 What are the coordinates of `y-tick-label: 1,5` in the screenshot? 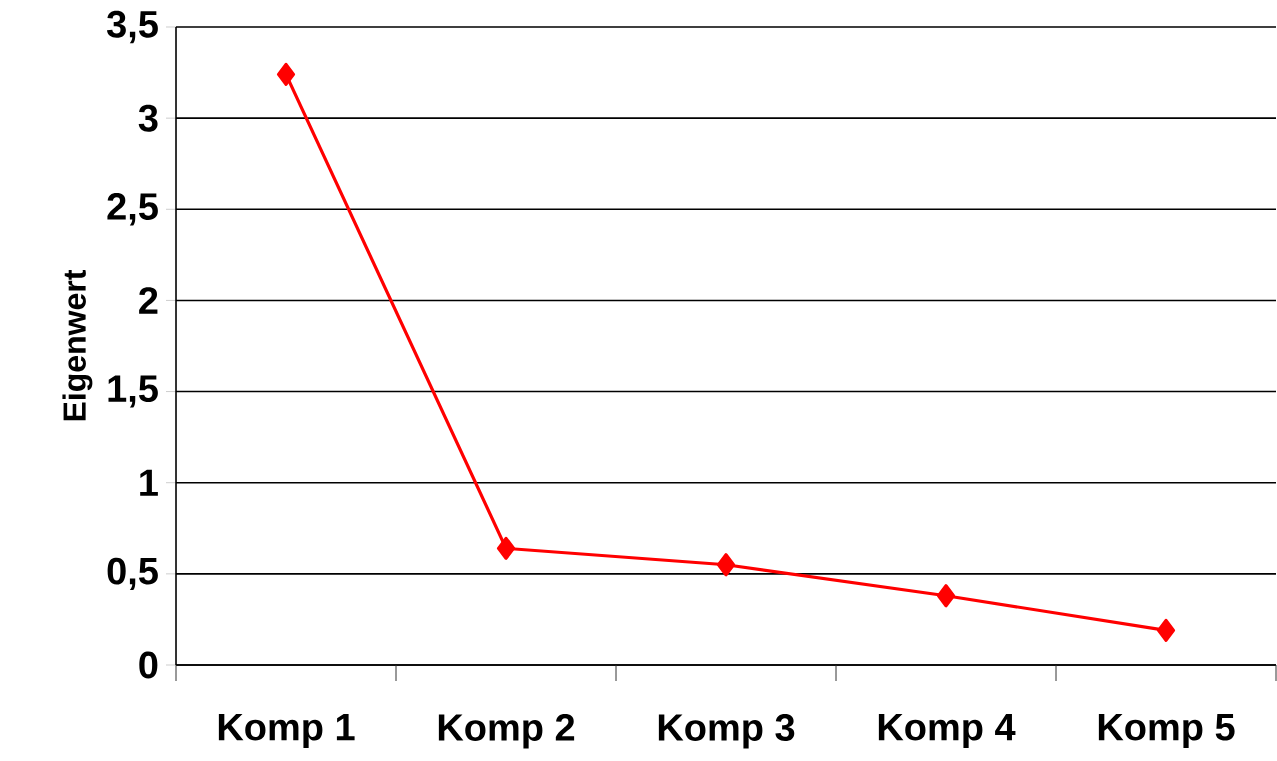 It's located at (133, 391).